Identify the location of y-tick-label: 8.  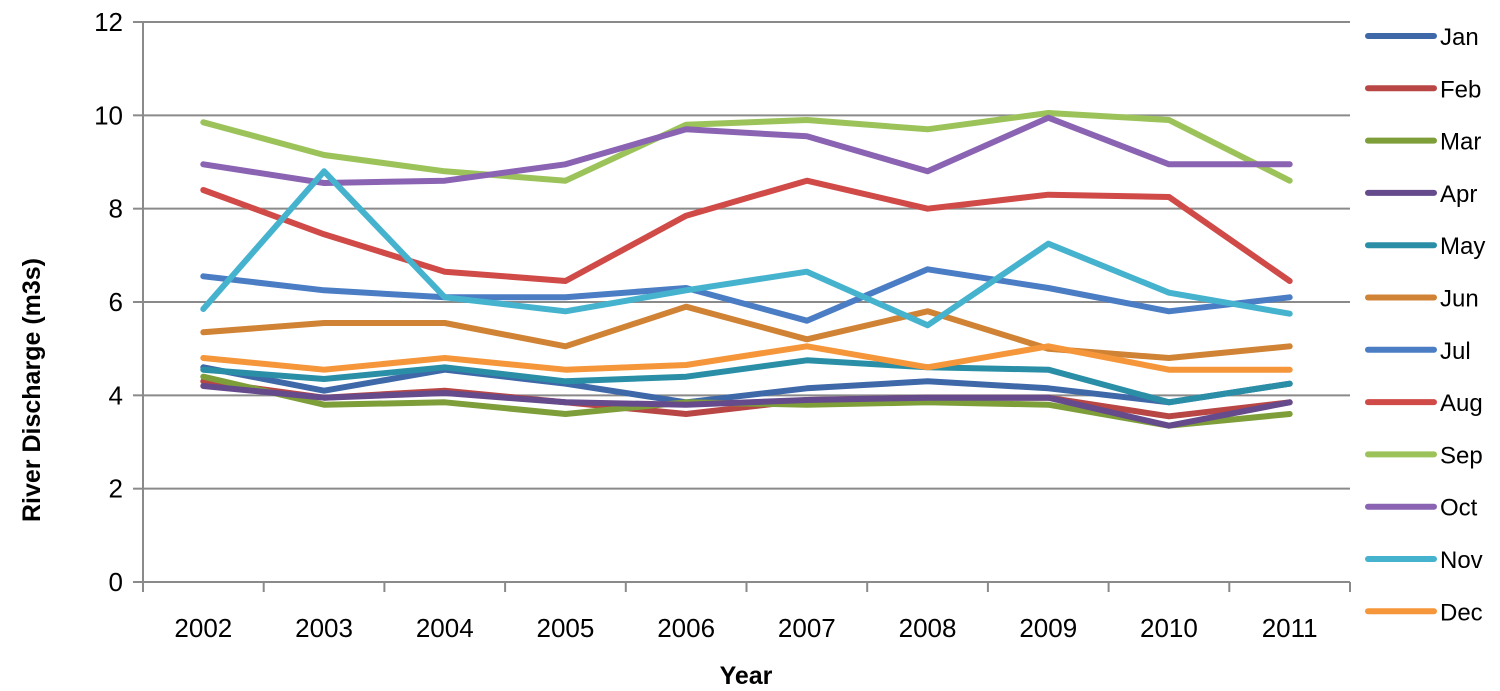
(116, 209).